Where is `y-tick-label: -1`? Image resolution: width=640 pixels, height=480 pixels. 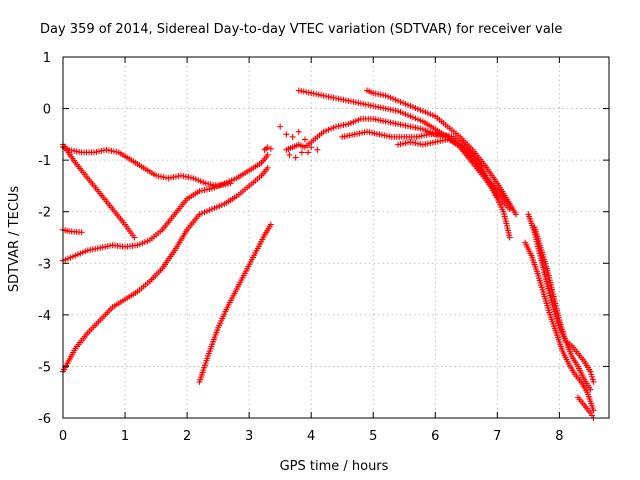
y-tick-label: -1 is located at coordinates (44, 161).